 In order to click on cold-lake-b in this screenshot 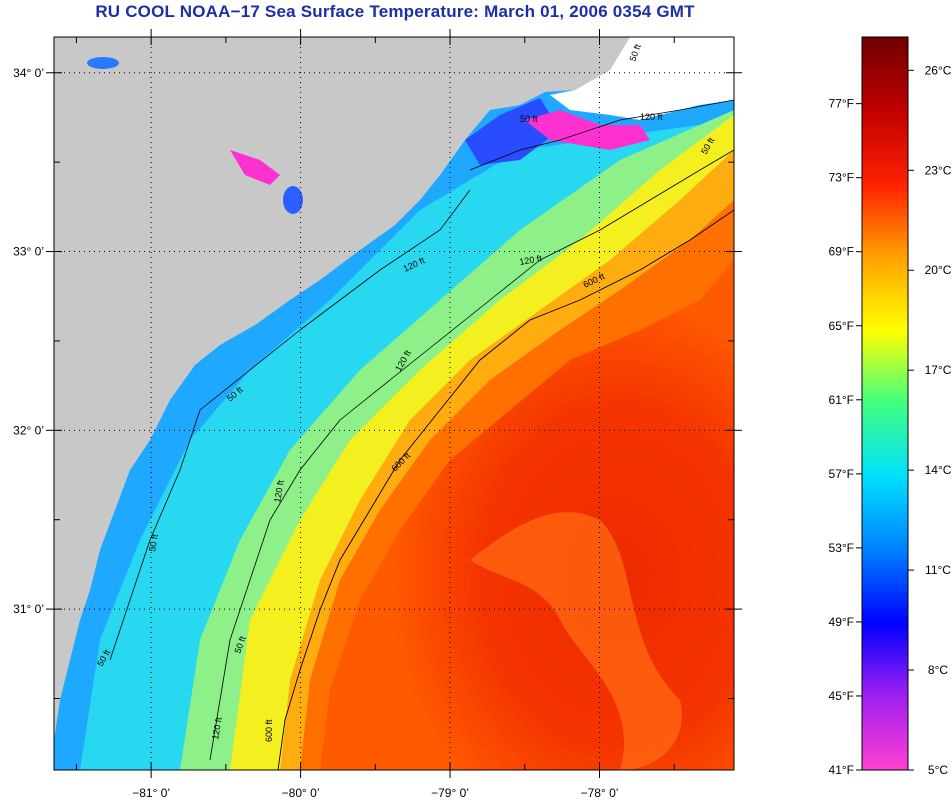, I will do `click(293, 200)`.